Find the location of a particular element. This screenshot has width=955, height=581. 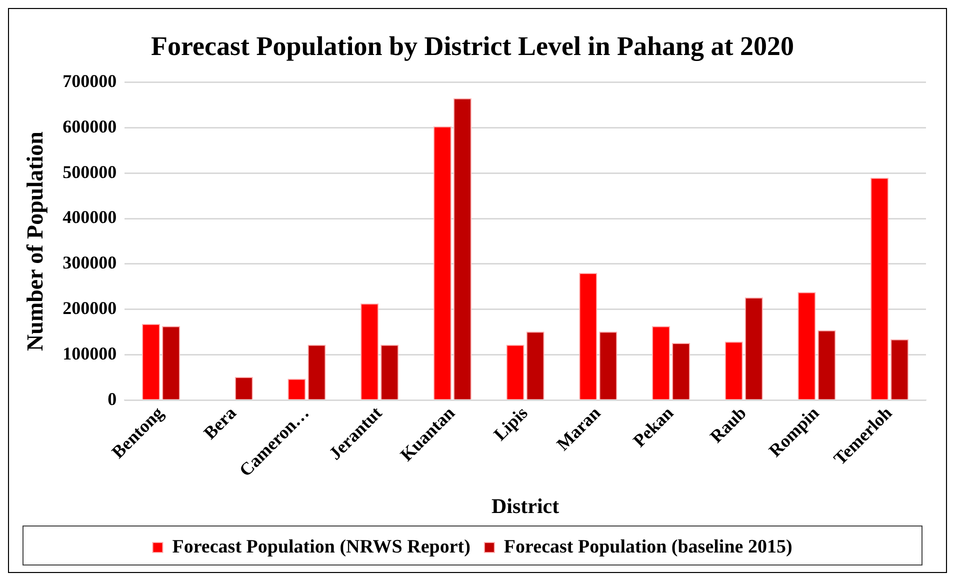

y-tick-label: 100000 is located at coordinates (89, 353).